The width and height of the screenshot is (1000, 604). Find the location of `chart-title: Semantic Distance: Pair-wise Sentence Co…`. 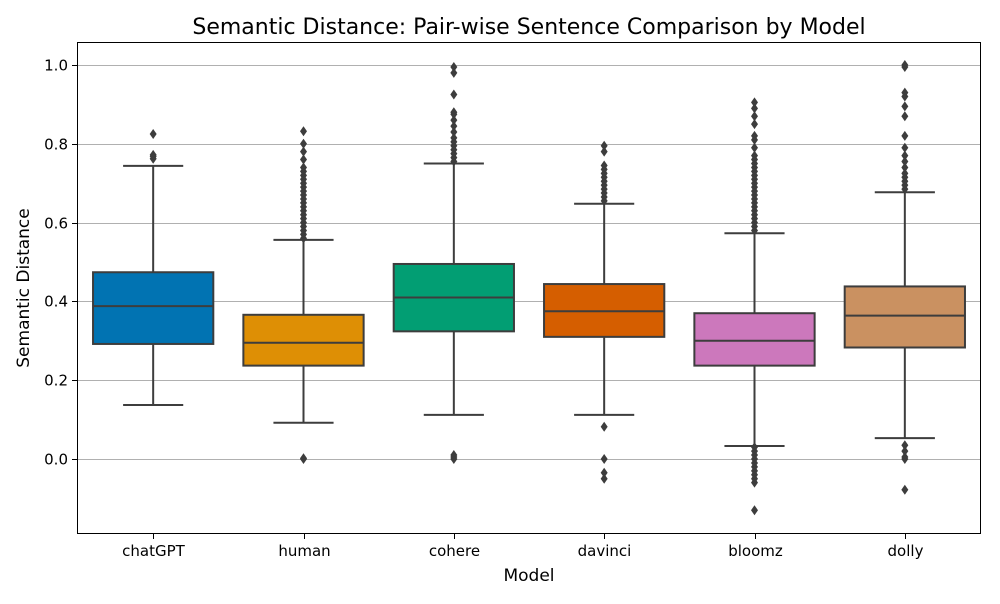

chart-title: Semantic Distance: Pair-wise Sentence Co… is located at coordinates (528, 27).